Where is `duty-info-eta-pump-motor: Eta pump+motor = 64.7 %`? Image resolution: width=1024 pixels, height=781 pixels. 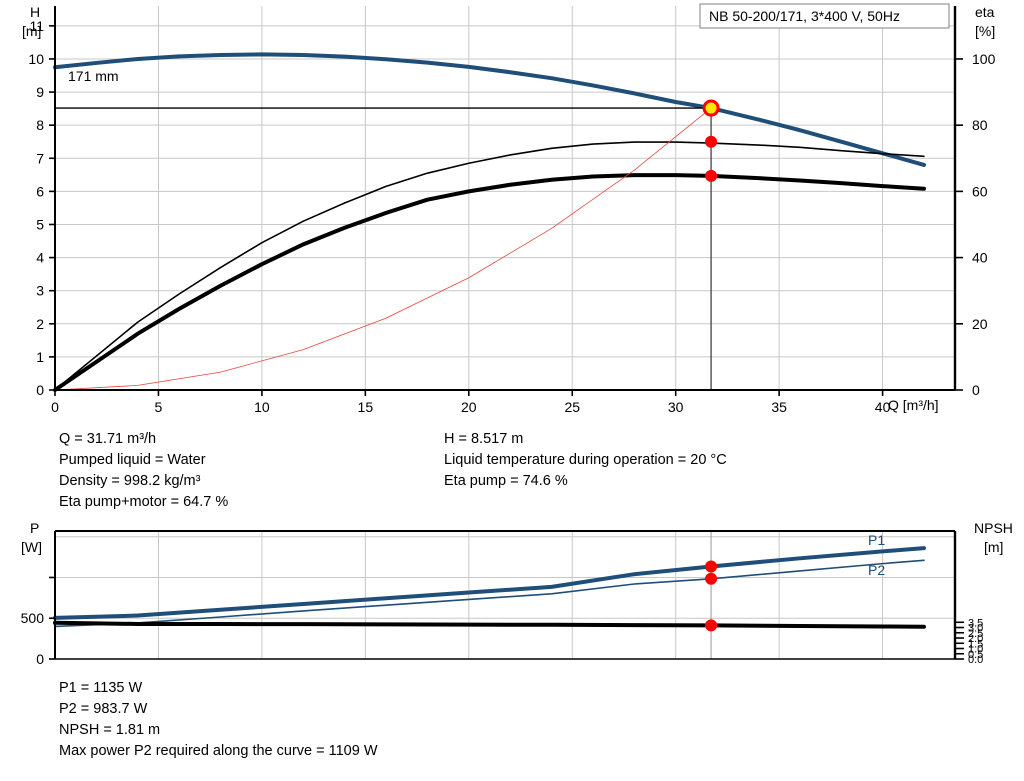 duty-info-eta-pump-motor: Eta pump+motor = 64.7 % is located at coordinates (144, 502).